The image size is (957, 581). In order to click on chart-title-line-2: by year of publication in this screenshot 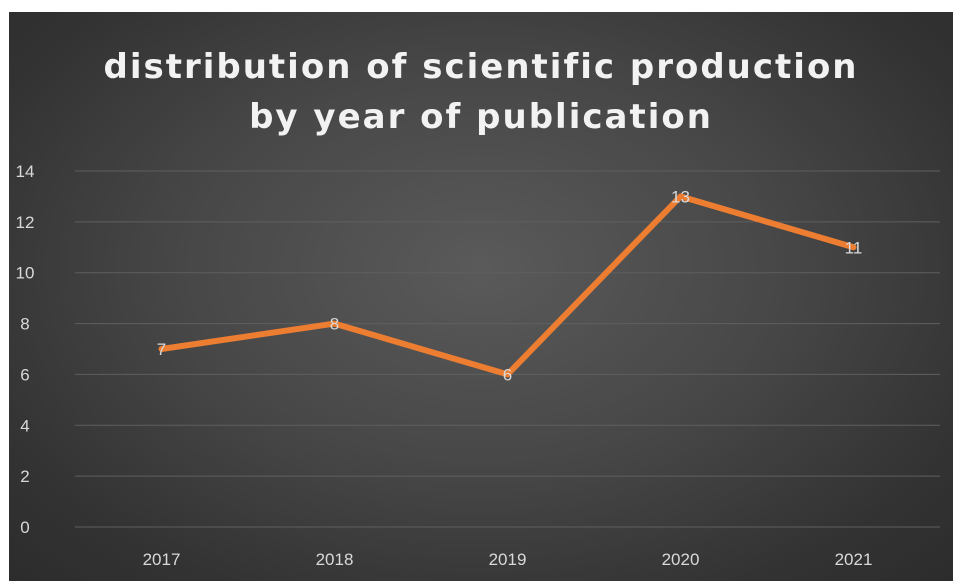, I will do `click(481, 117)`.